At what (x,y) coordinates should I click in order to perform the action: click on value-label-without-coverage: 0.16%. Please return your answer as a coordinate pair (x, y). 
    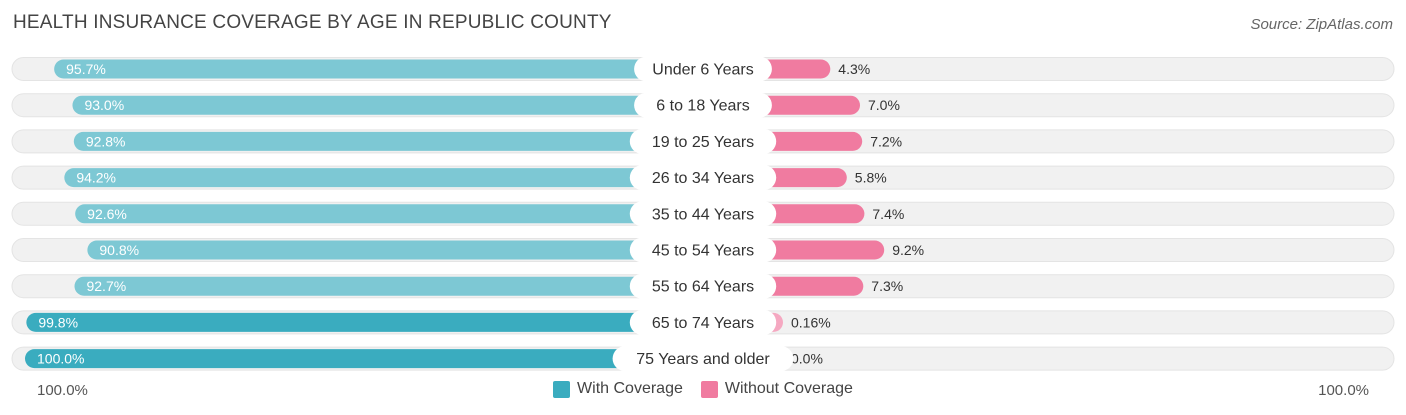
    Looking at the image, I should click on (811, 322).